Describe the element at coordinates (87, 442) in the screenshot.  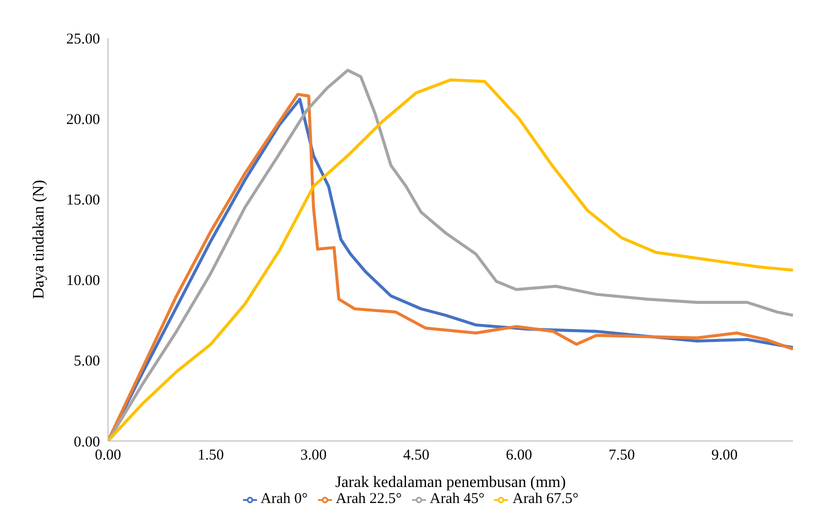
I see `y-tick-label: 0.00` at that location.